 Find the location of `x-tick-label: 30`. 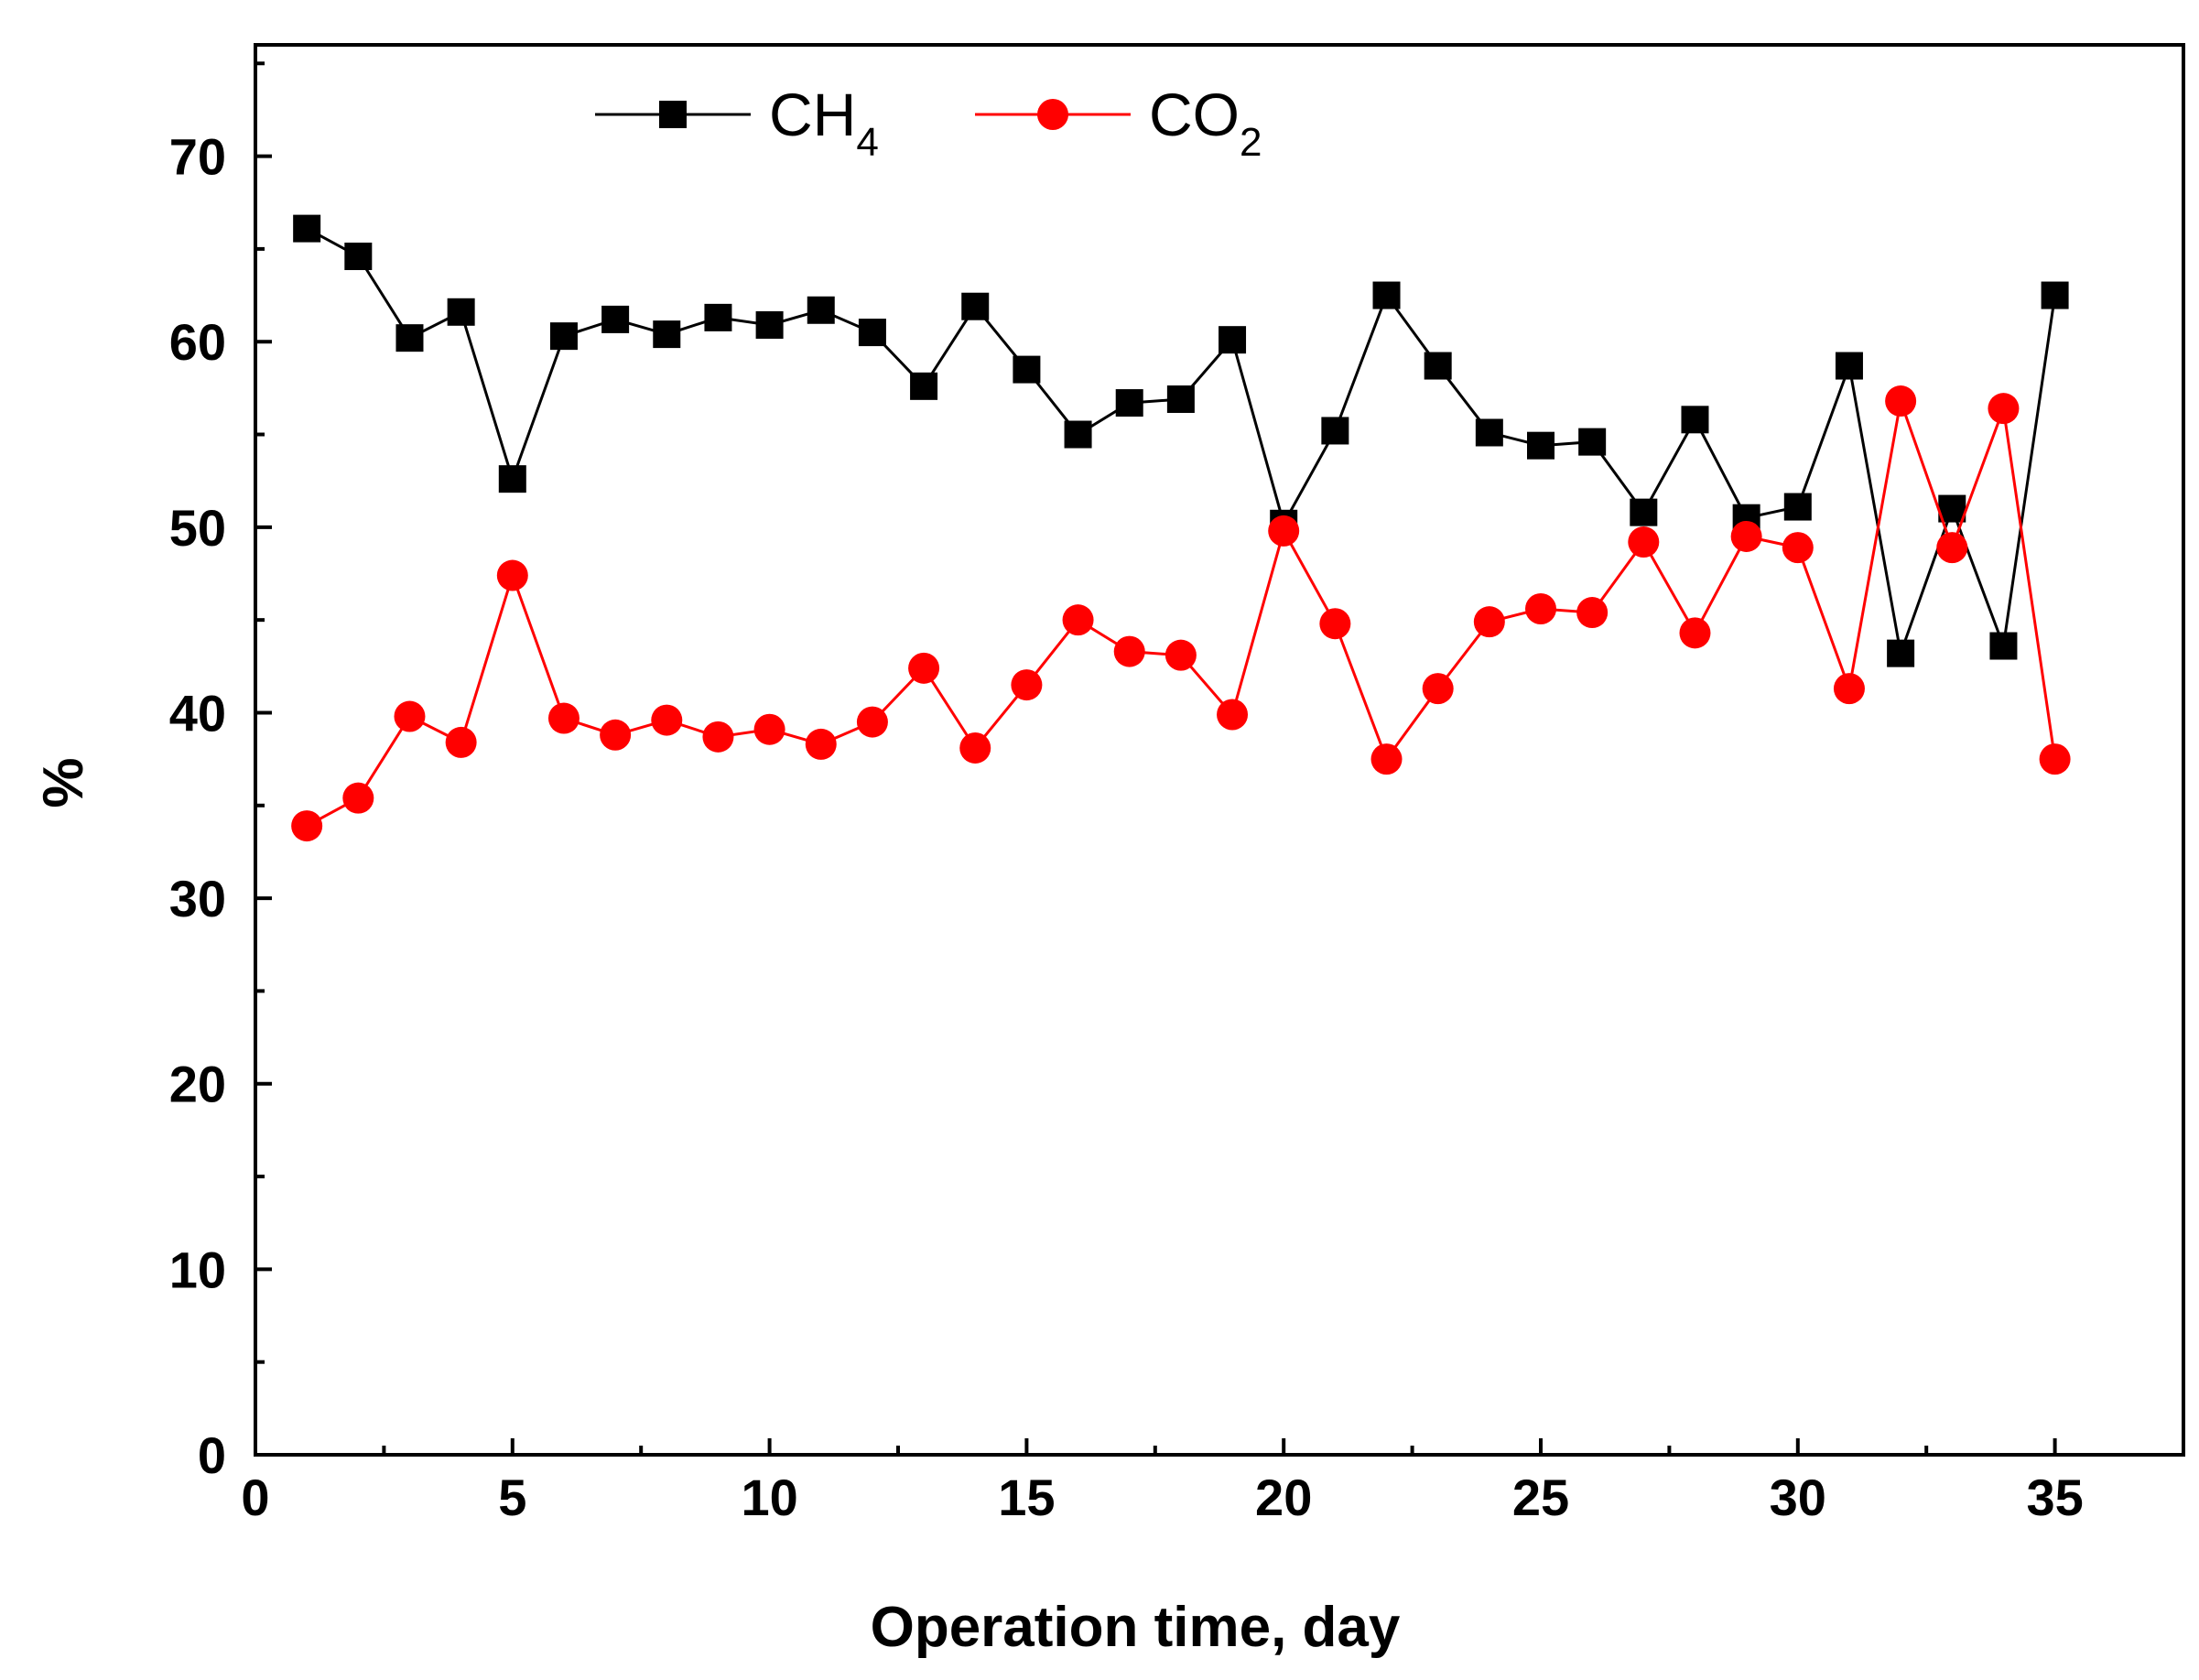

x-tick-label: 30 is located at coordinates (1798, 1497).